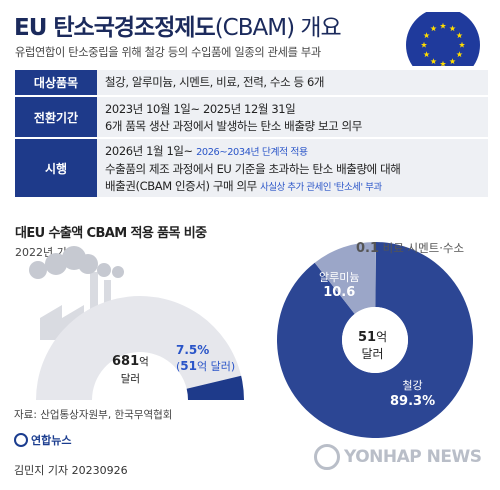  I want to click on alu-name: 알루미늄, so click(339, 277).